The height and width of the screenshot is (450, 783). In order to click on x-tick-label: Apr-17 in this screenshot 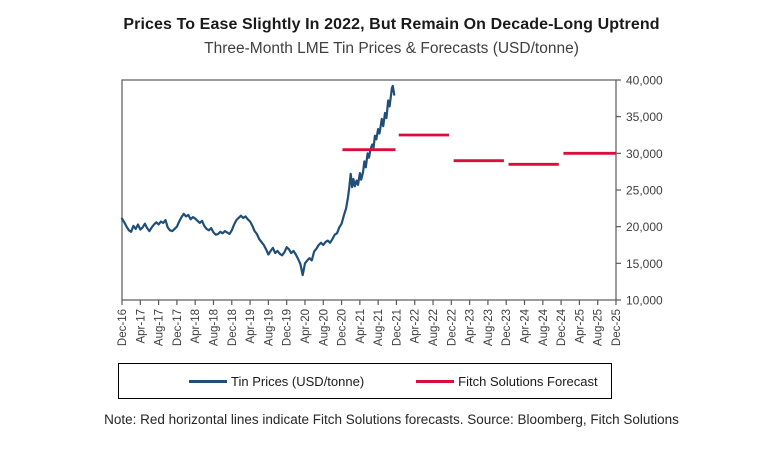, I will do `click(141, 326)`.